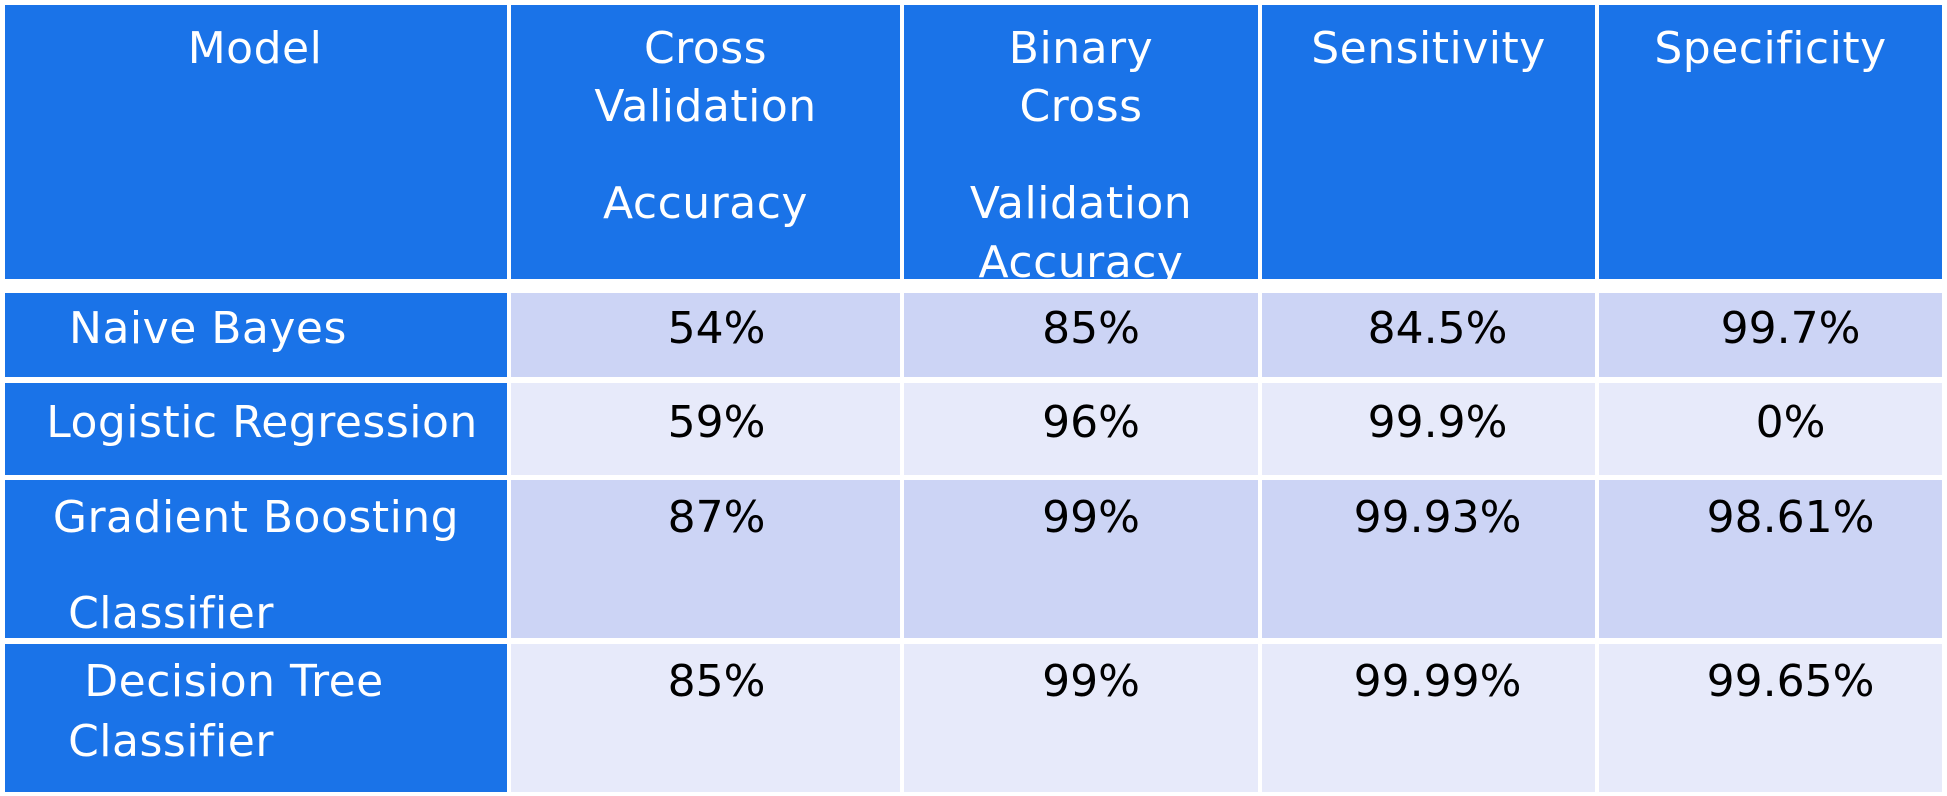 Image resolution: width=1947 pixels, height=796 pixels. Describe the element at coordinates (705, 559) in the screenshot. I see `table-cell: 87%` at that location.